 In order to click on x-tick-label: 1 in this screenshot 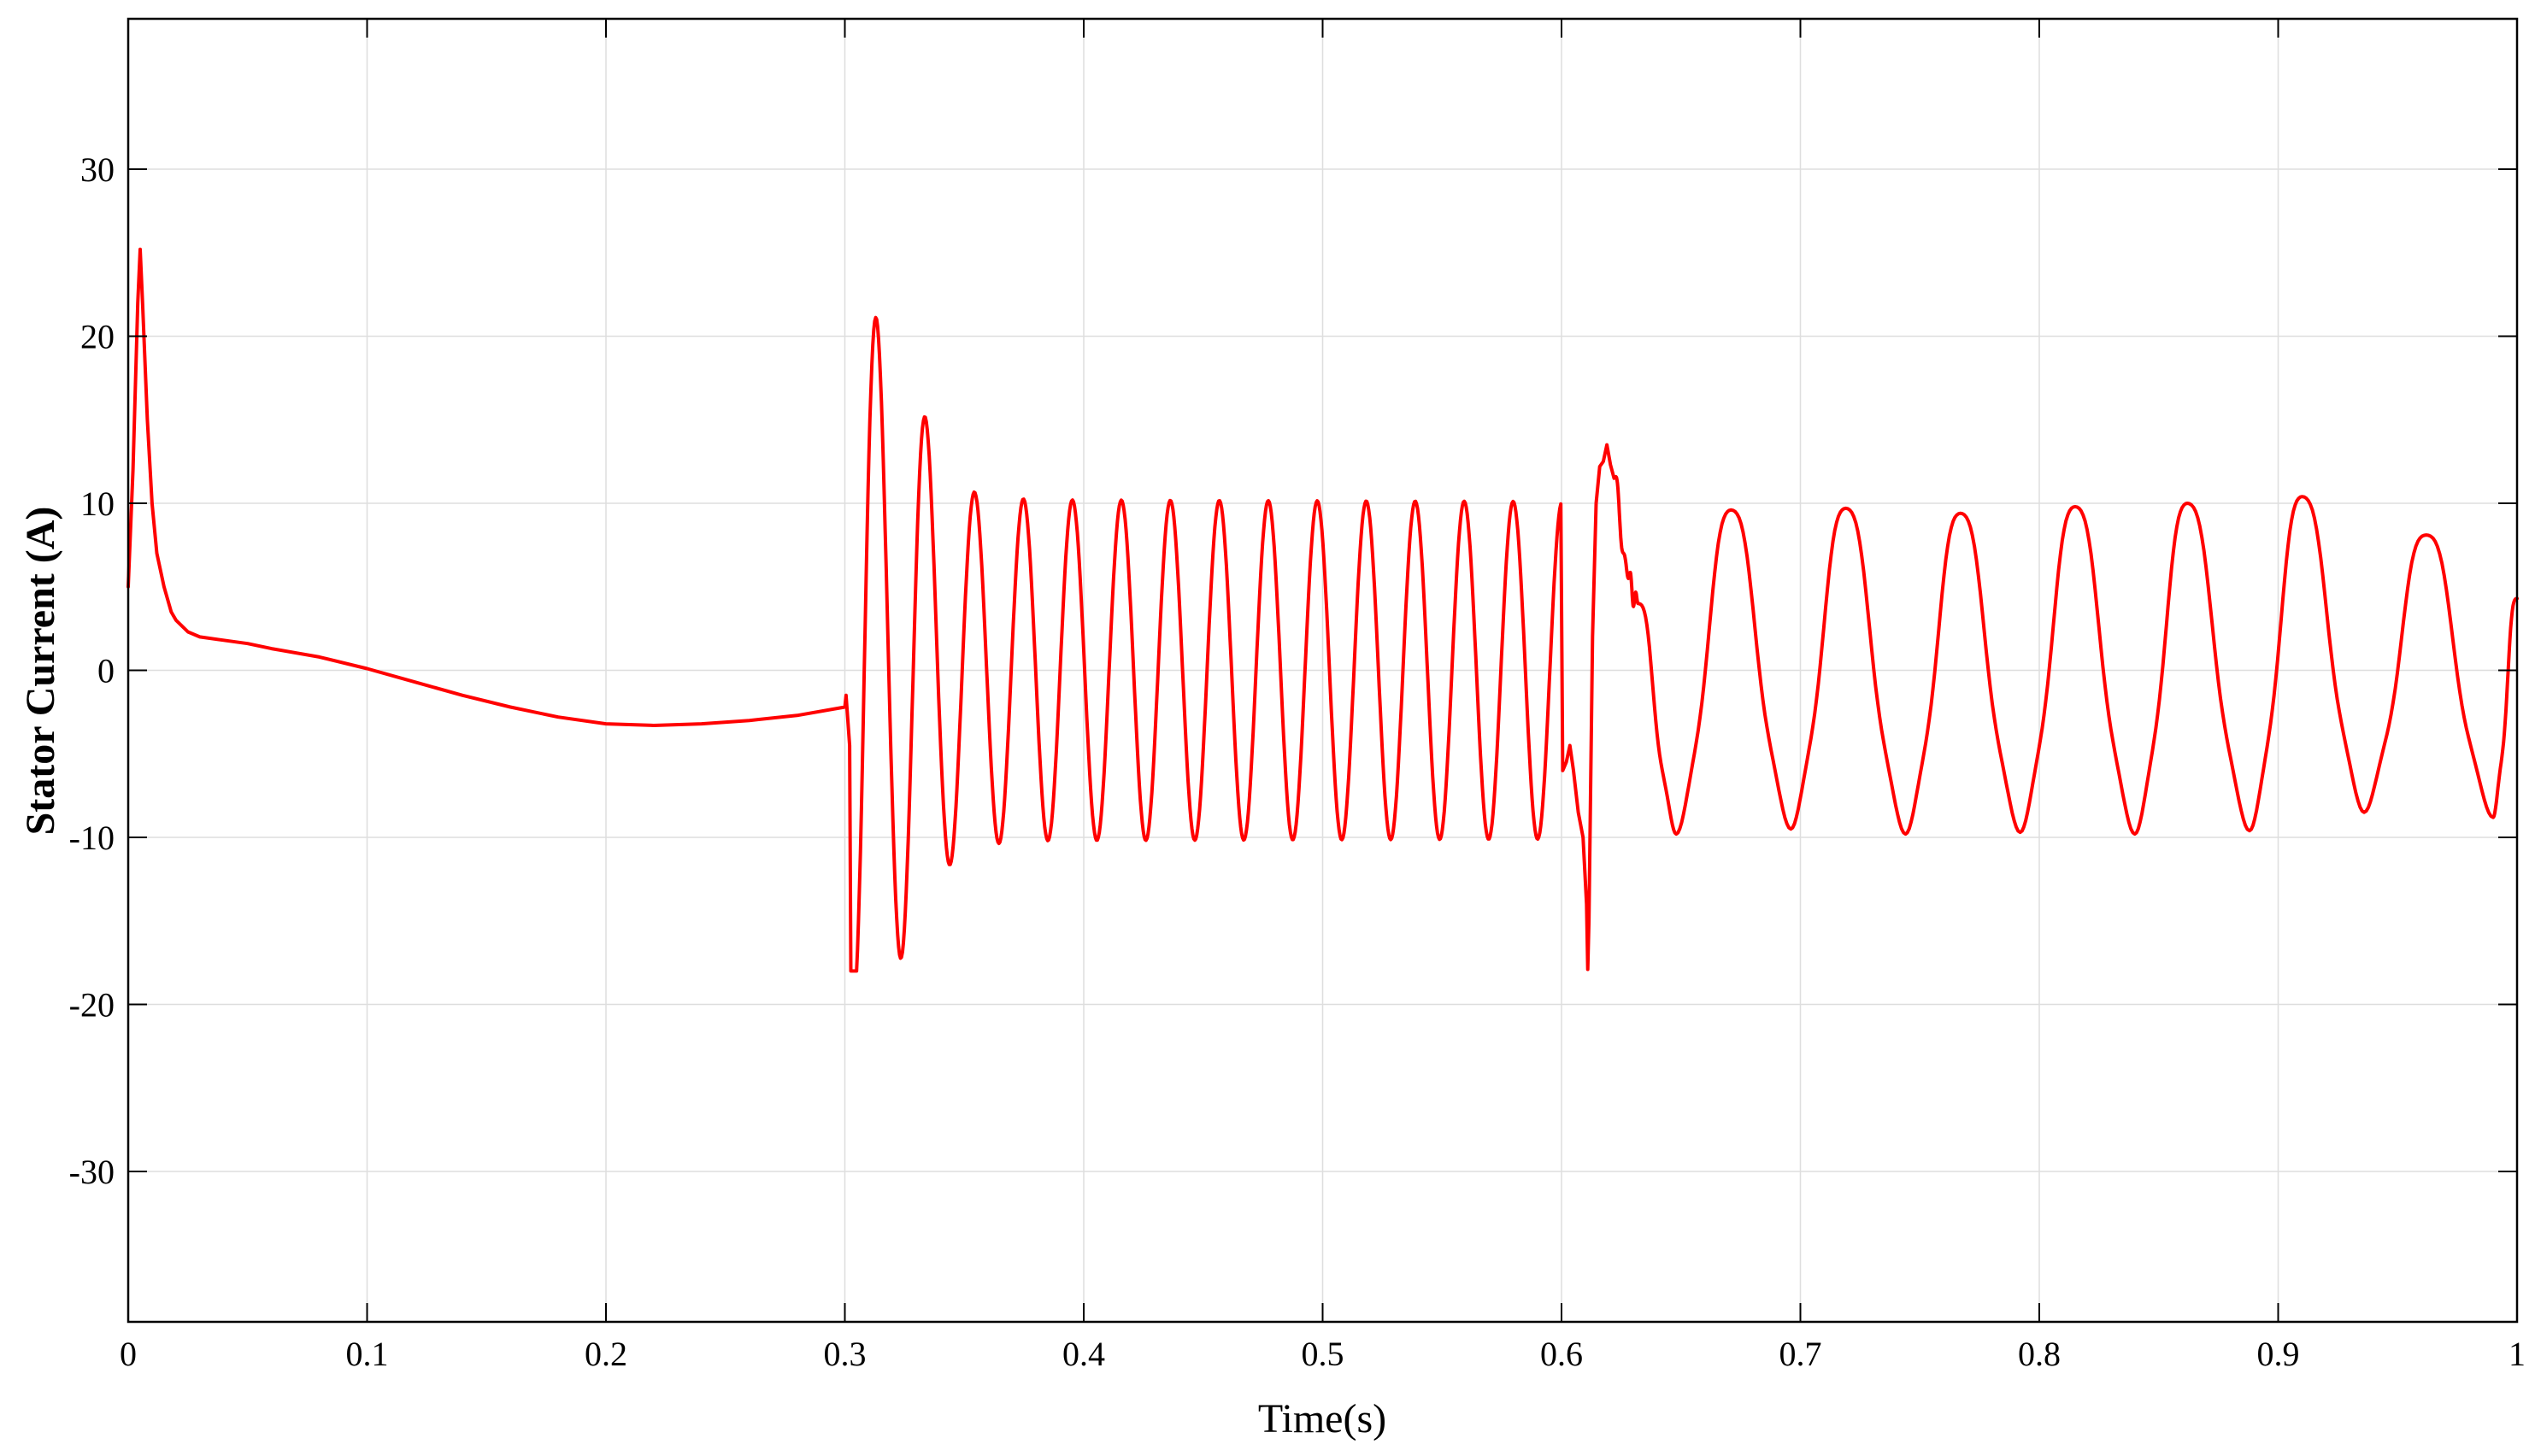, I will do `click(2517, 1354)`.